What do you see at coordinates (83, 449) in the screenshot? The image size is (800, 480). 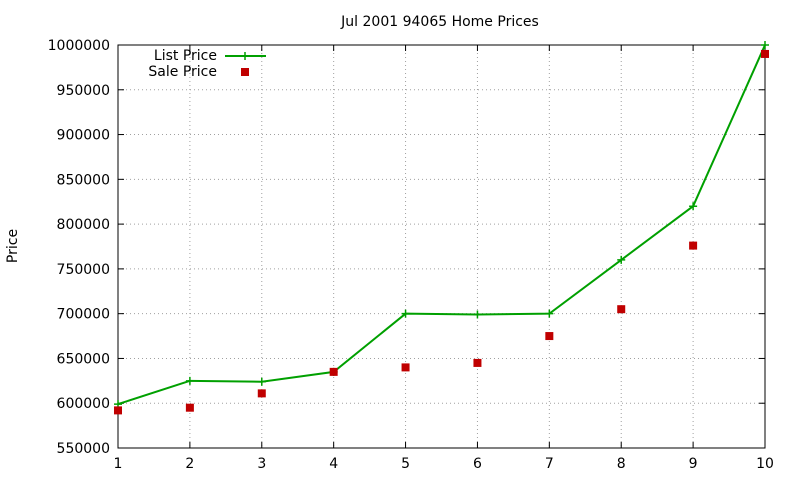 I see `y-tick-label: 550000` at bounding box center [83, 449].